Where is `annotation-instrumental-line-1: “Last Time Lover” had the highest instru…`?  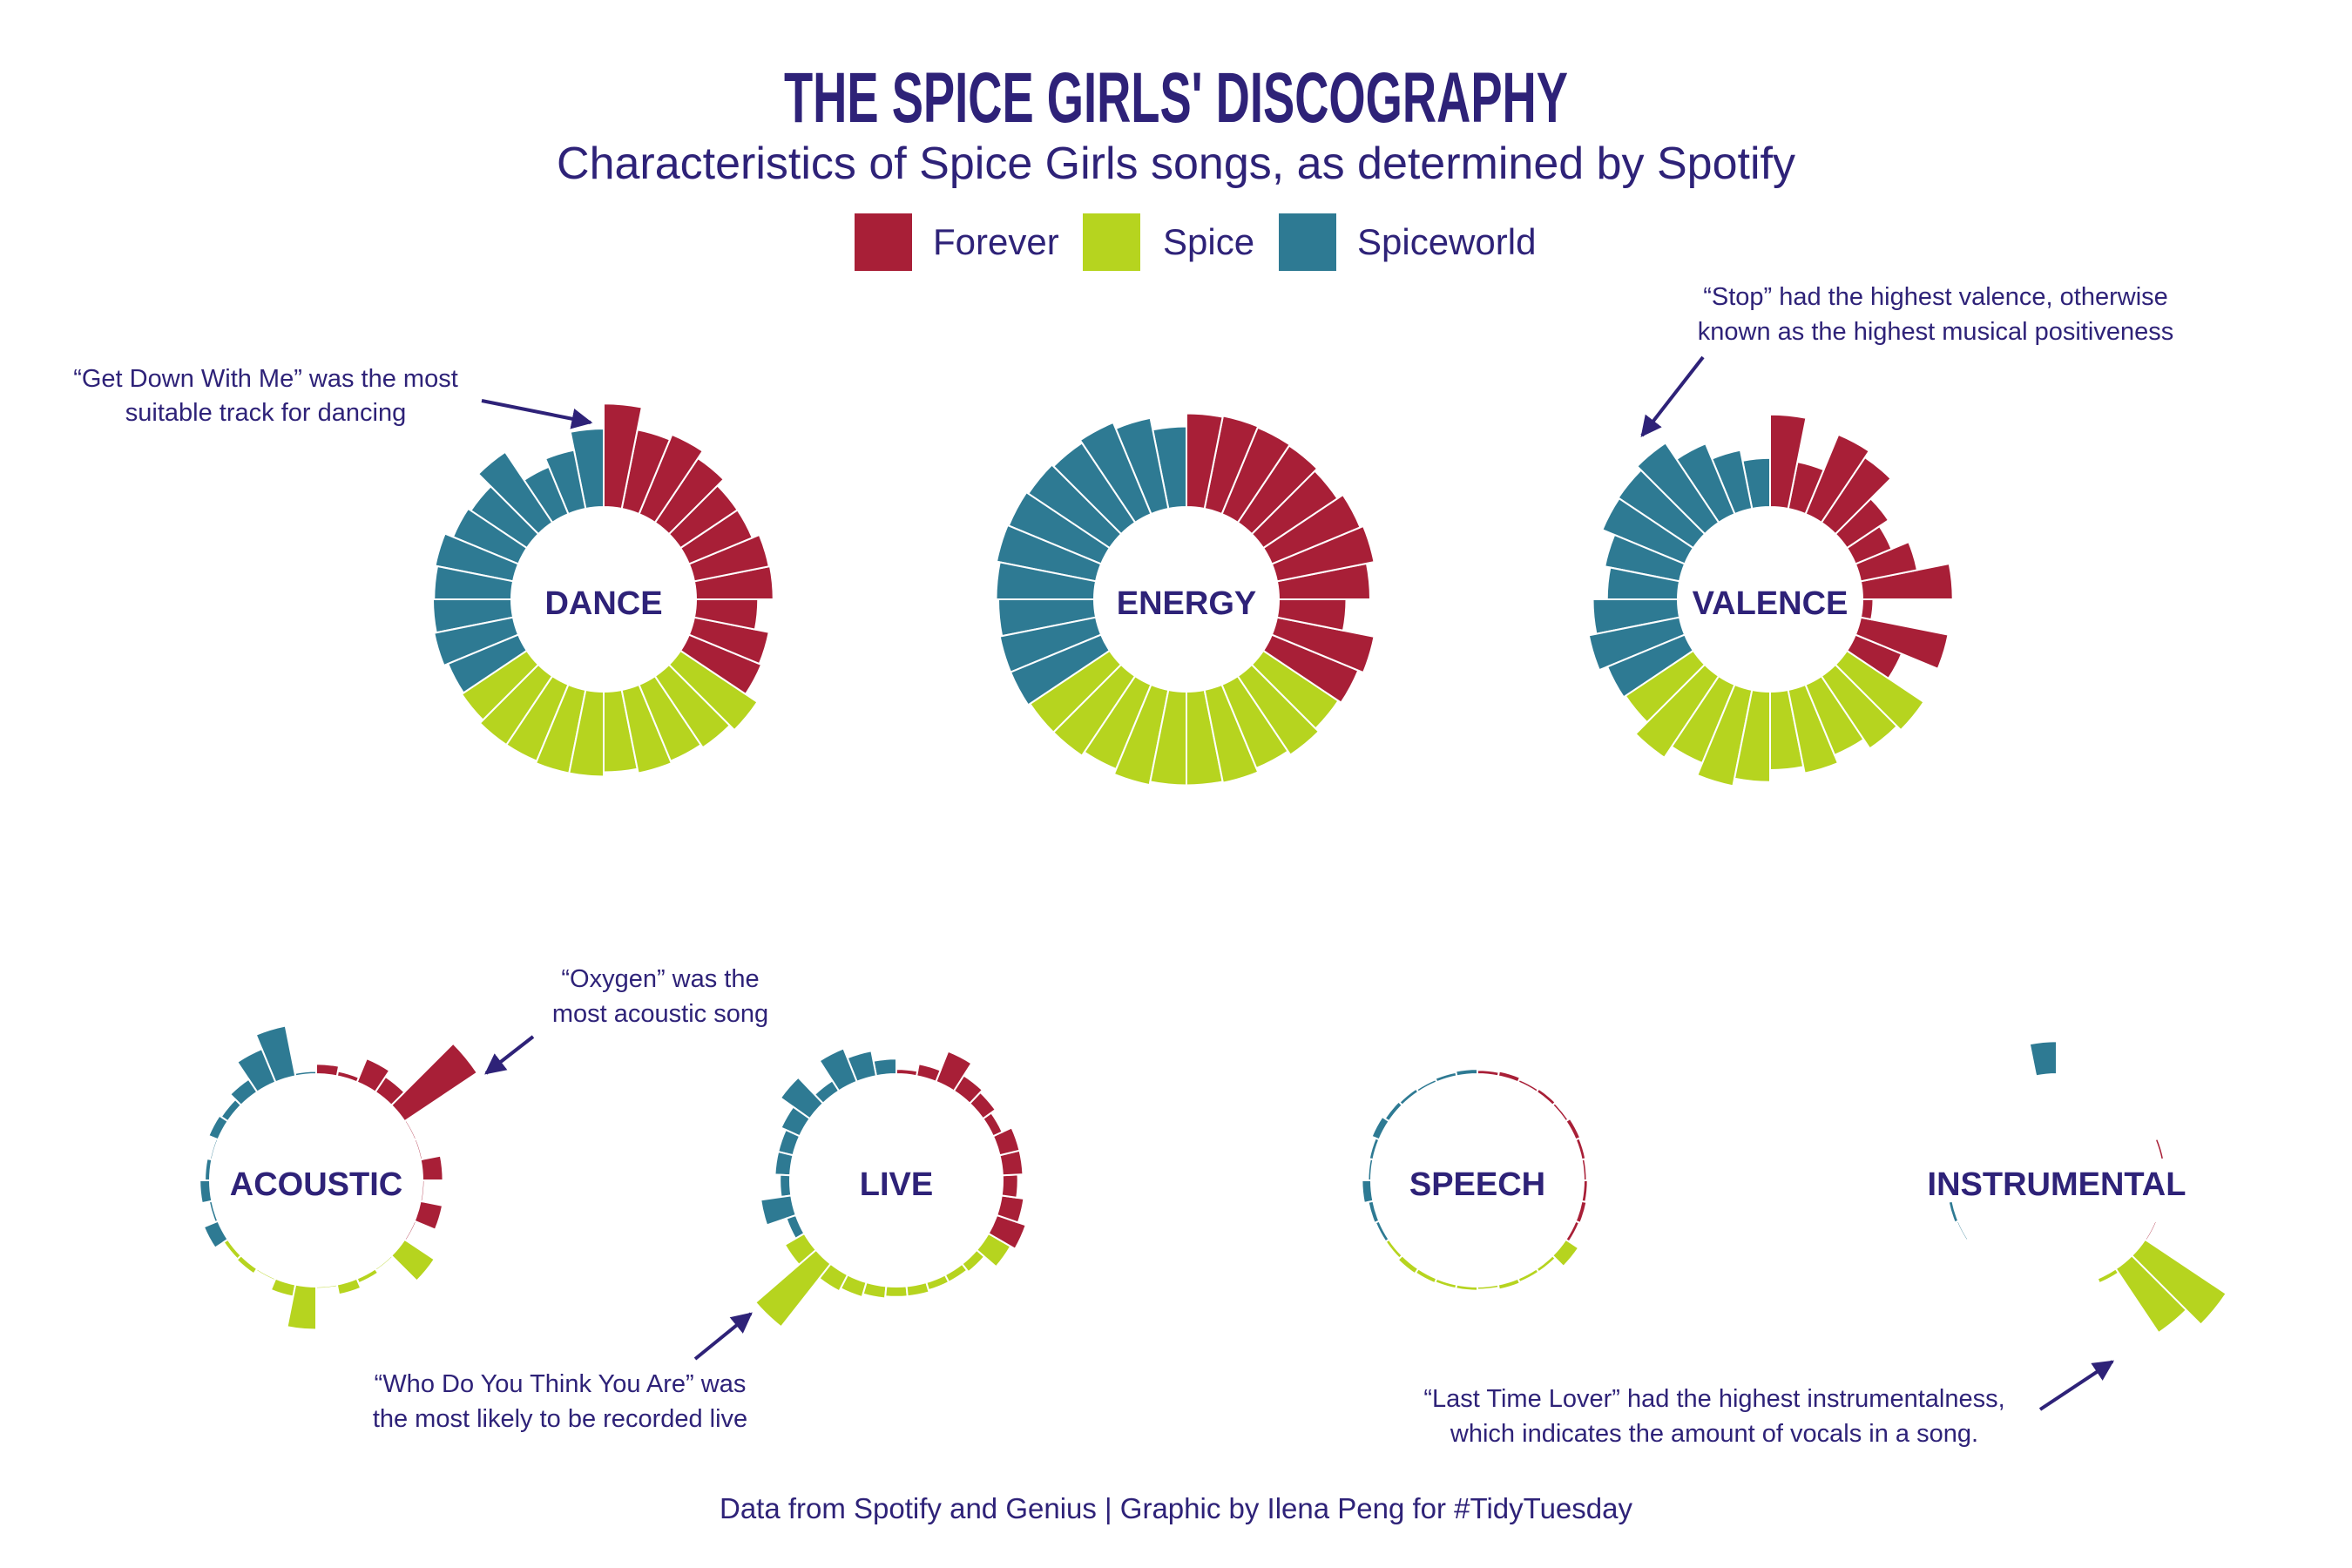
annotation-instrumental-line-1: “Last Time Lover” had the highest instru… is located at coordinates (1713, 1399).